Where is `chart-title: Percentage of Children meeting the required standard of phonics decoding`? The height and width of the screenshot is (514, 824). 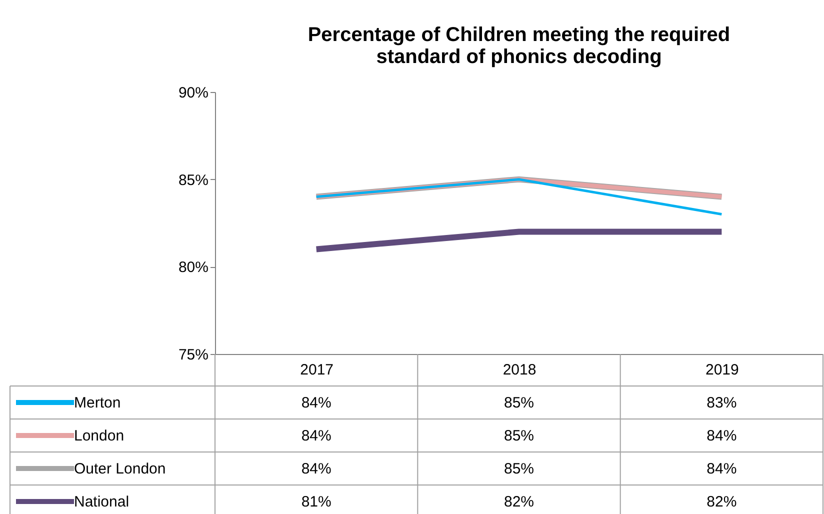 chart-title: Percentage of Children meeting the required standard of phonics decoding is located at coordinates (519, 46).